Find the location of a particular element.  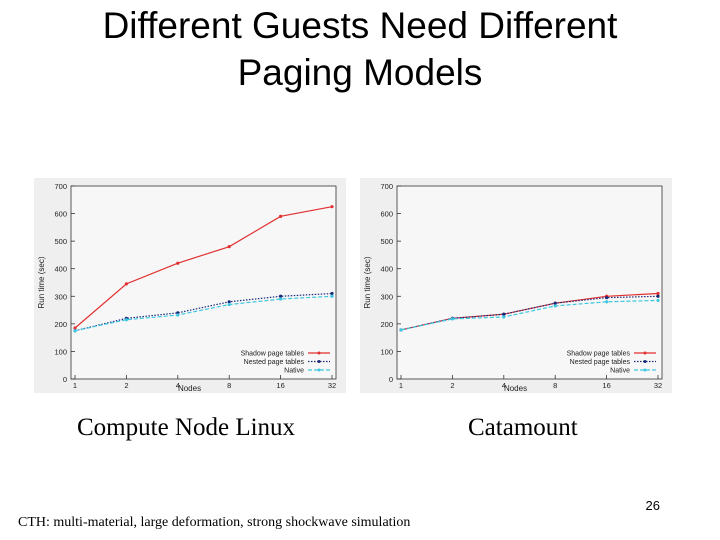

title-line-1: Different Guests Need Different is located at coordinates (360, 25).